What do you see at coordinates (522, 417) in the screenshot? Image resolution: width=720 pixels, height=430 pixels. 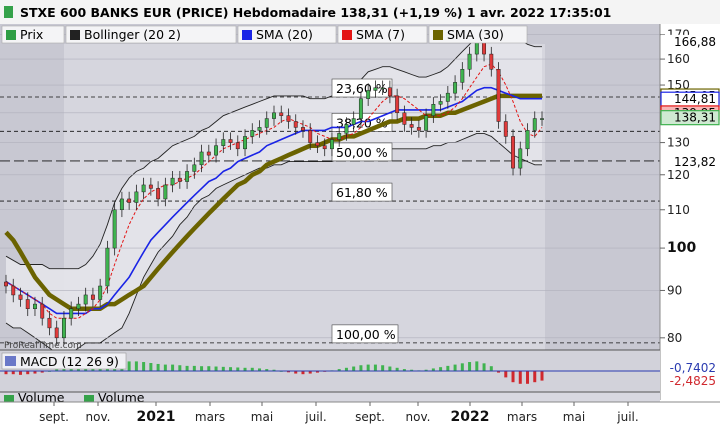 I see `x-tick-label: mars` at bounding box center [522, 417].